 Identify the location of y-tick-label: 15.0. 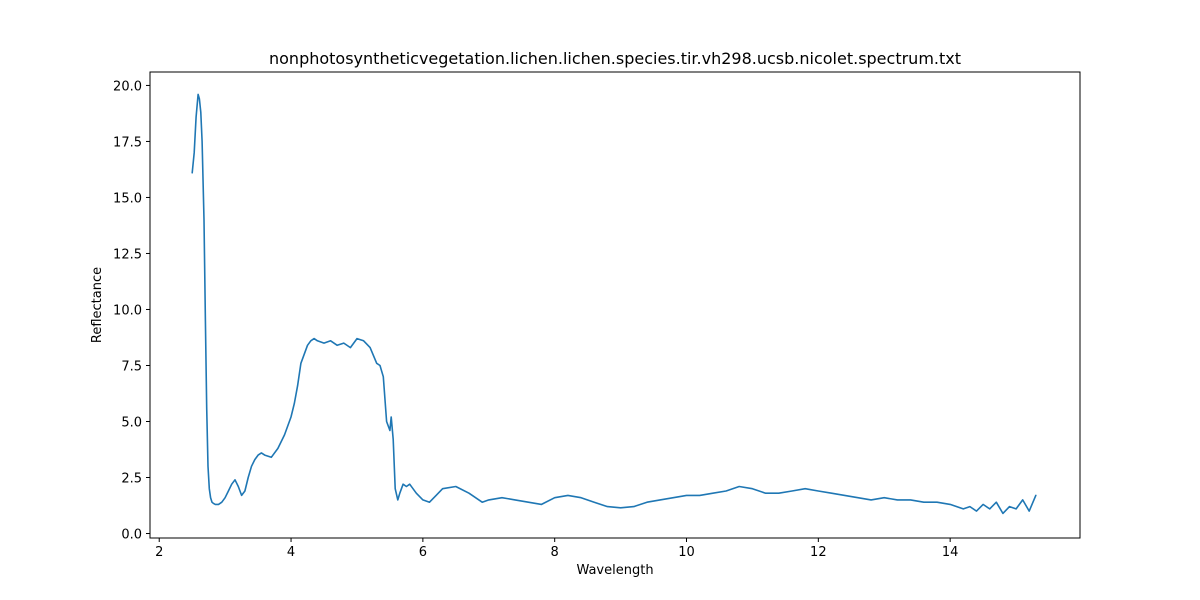
(127, 198).